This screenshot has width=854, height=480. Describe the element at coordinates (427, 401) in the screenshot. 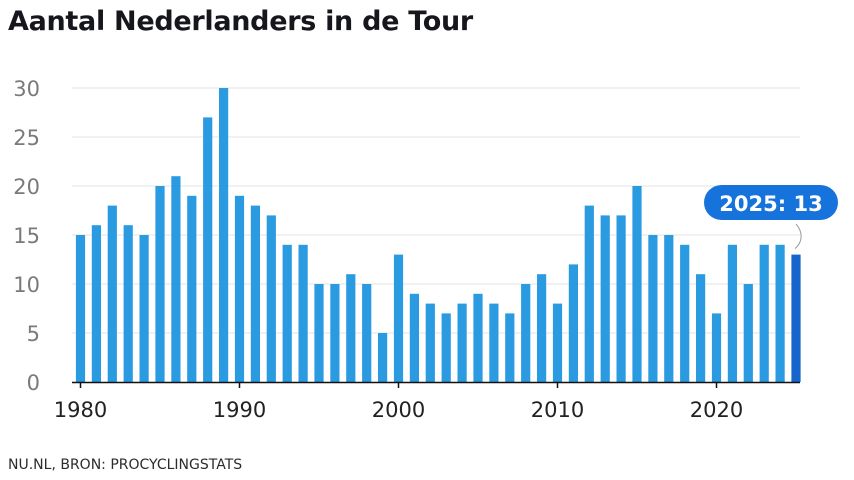

I see `x-axis: 1980 1990 2000 2010 2020` at that location.